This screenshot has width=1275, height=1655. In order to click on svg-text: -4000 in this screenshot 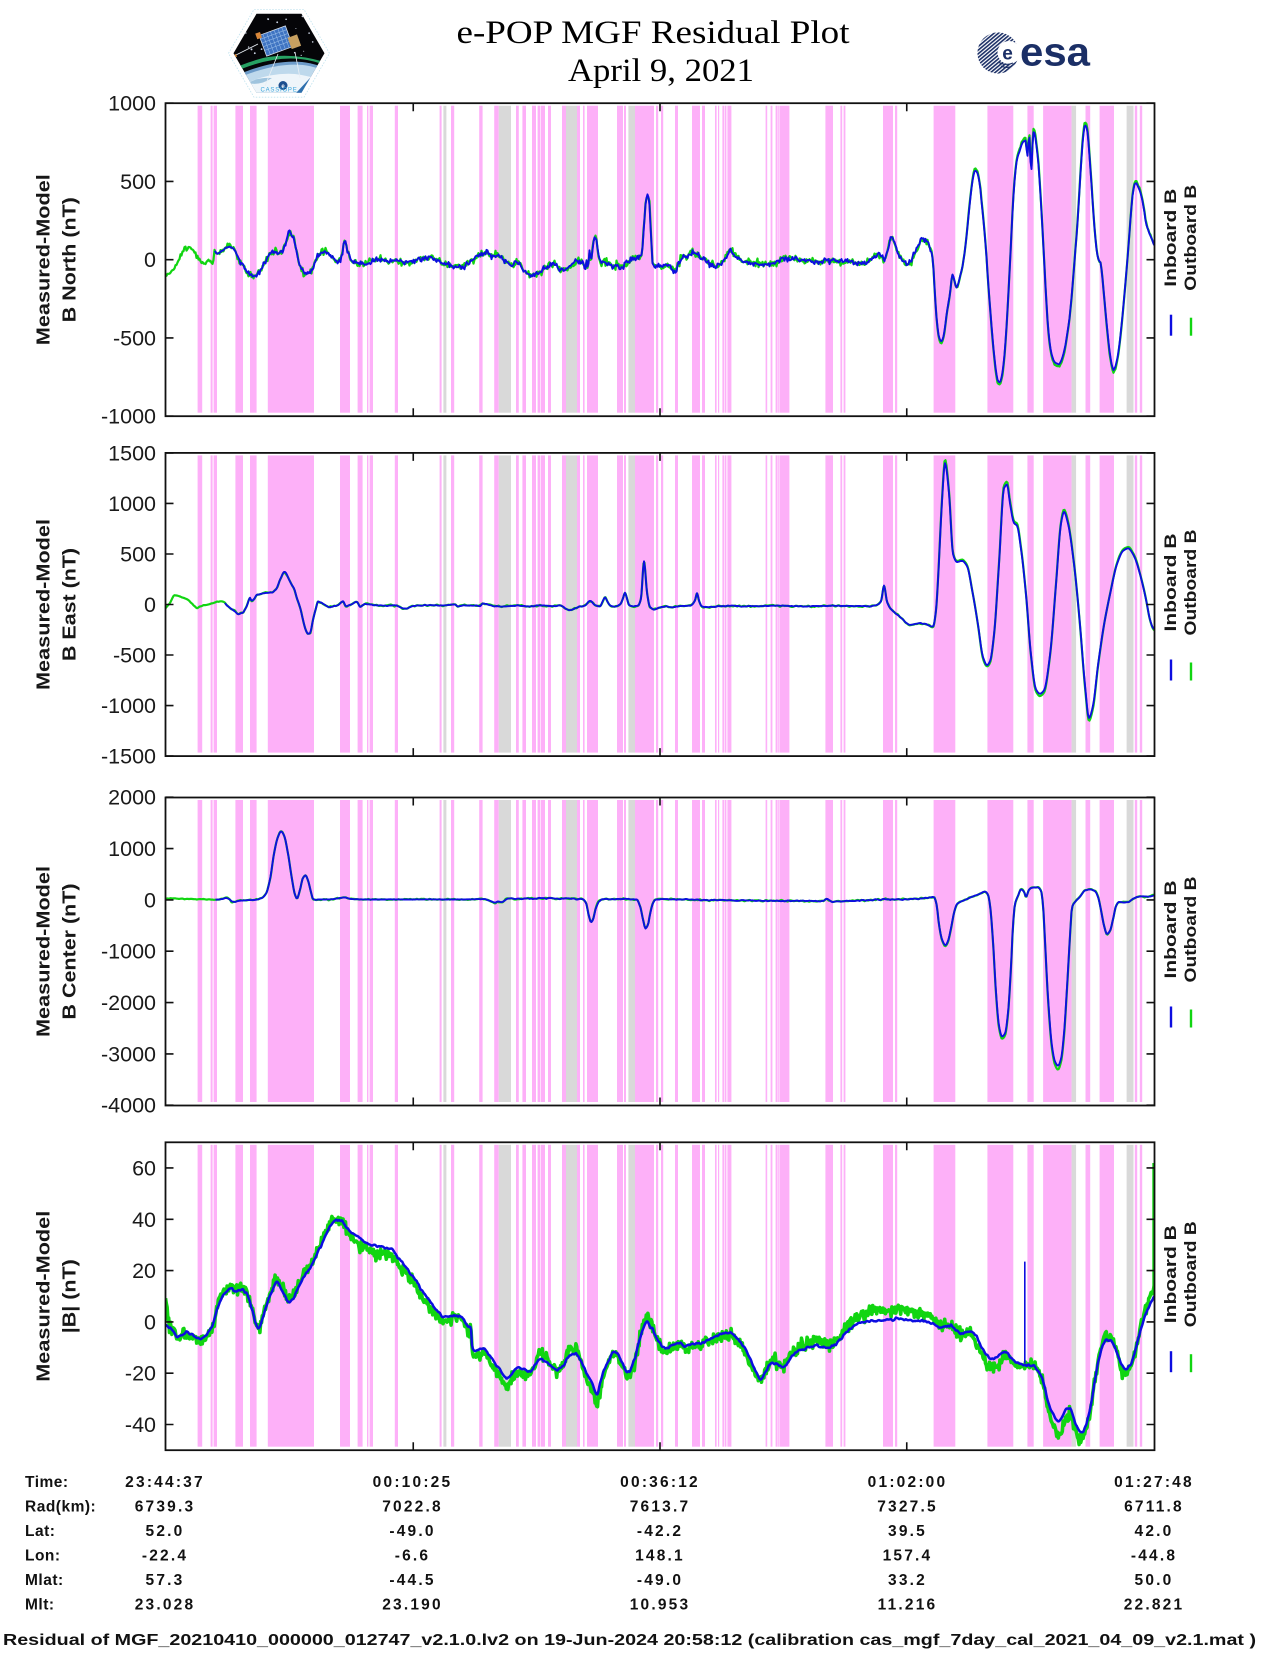, I will do `click(128, 1106)`.